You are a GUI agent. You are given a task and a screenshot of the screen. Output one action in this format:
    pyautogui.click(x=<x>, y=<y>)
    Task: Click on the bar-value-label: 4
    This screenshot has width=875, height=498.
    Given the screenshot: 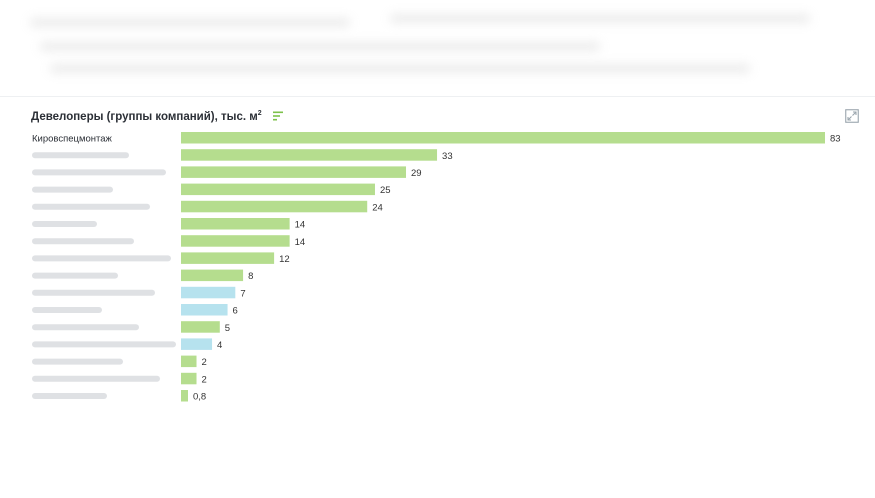 What is the action you would take?
    pyautogui.click(x=219, y=345)
    